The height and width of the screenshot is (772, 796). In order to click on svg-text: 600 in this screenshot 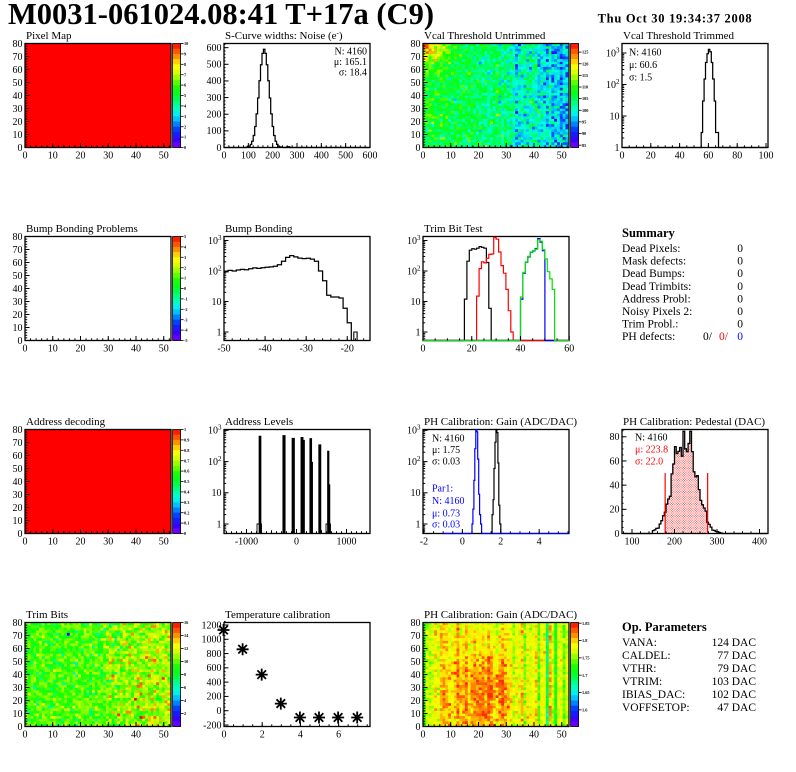, I will do `click(214, 668)`.